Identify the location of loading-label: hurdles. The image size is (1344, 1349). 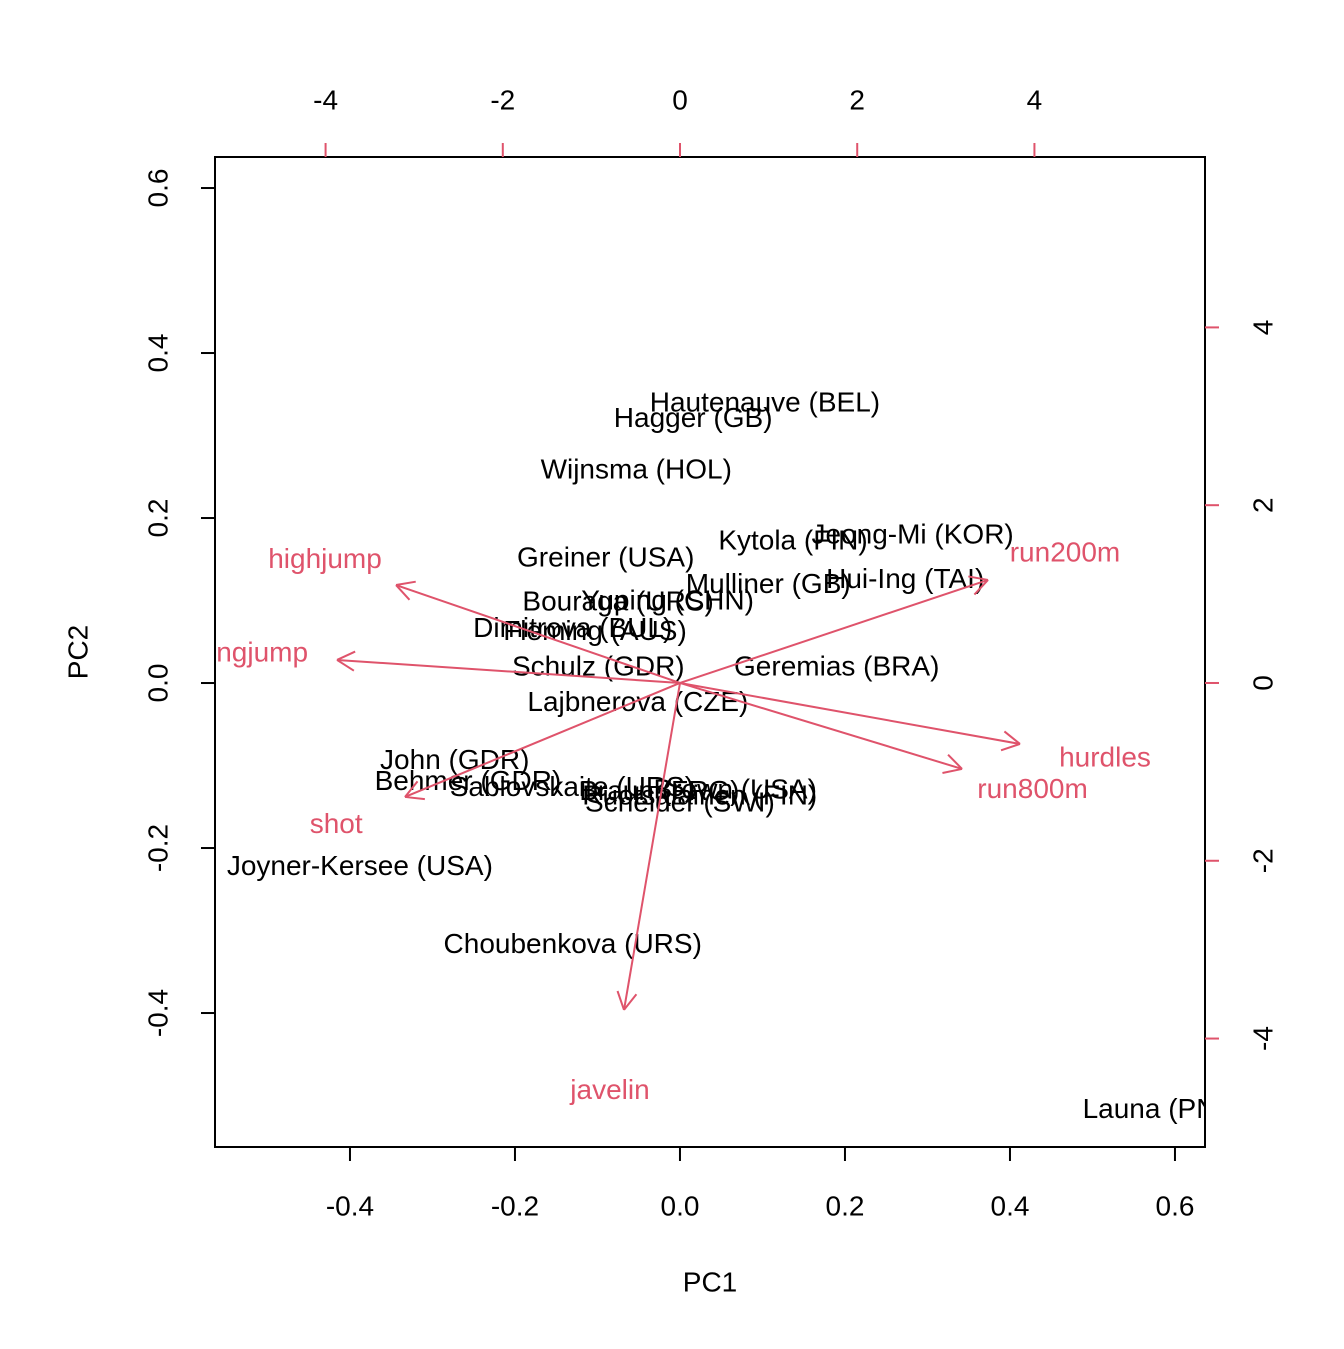
(1105, 757).